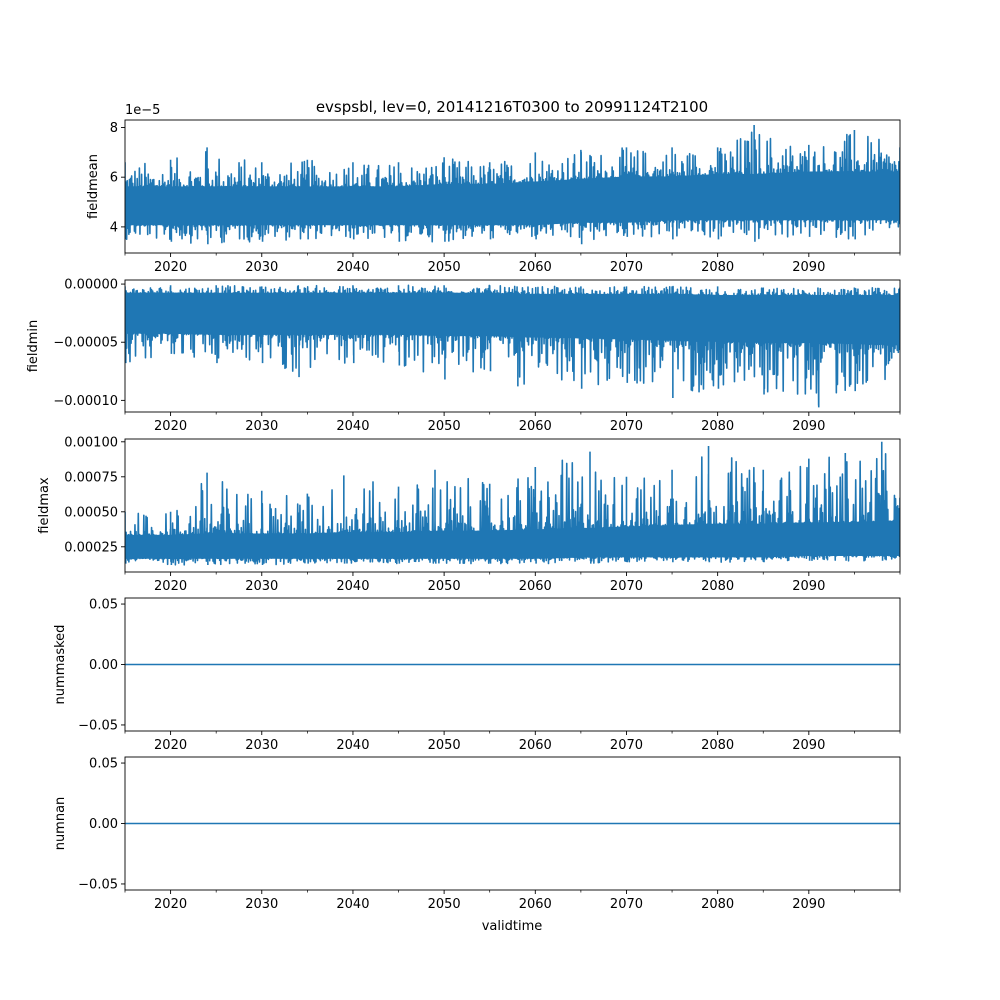 Image resolution: width=1000 pixels, height=1000 pixels. Describe the element at coordinates (60, 824) in the screenshot. I see `y-axis-label: numnan` at that location.